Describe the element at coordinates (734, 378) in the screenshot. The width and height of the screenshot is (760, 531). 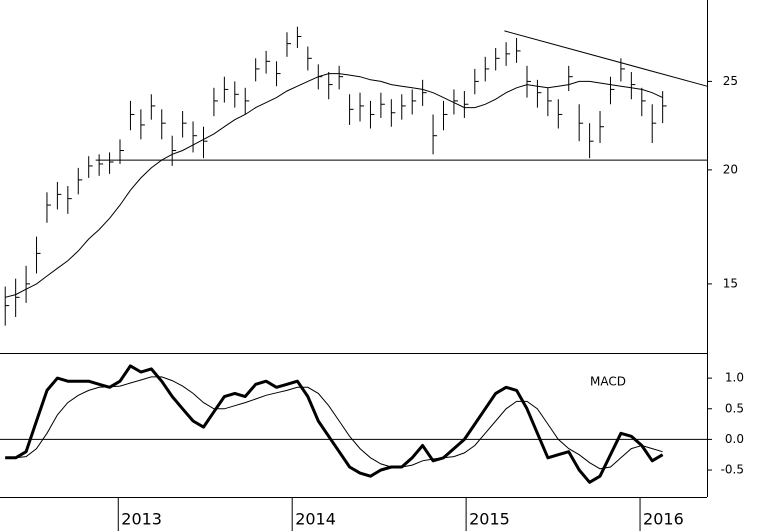
I see `y-tick-label: 1.0` at that location.